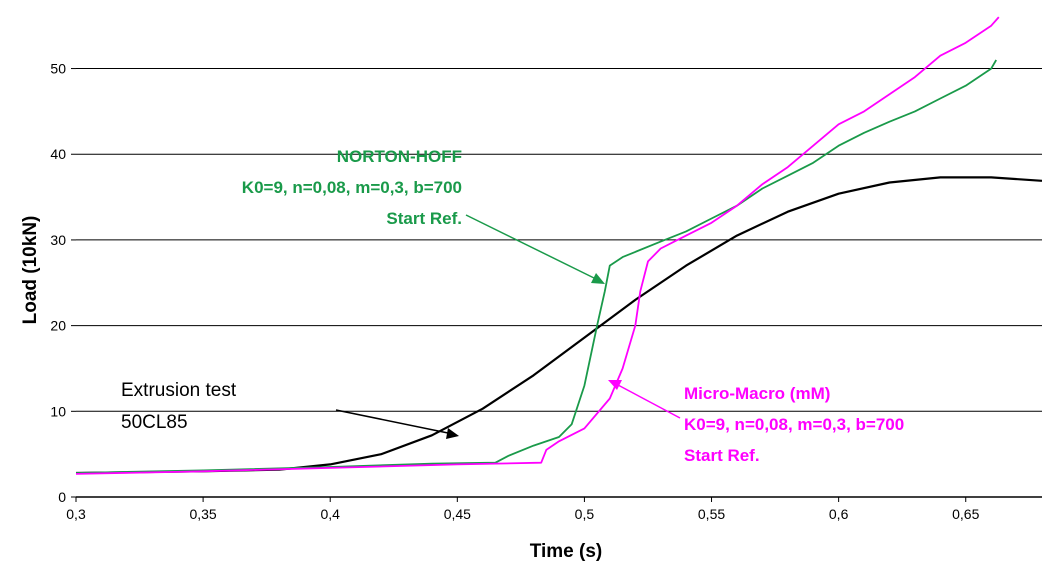 The image size is (1042, 564). What do you see at coordinates (722, 455) in the screenshot?
I see `mm-label-line-3: Start Ref.` at bounding box center [722, 455].